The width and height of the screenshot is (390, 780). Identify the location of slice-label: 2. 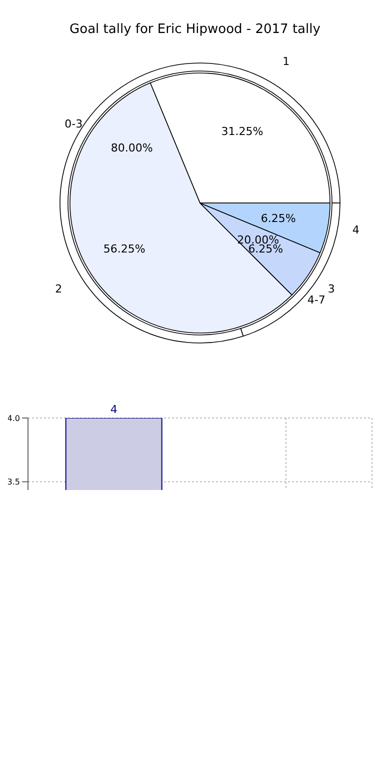
(58, 289).